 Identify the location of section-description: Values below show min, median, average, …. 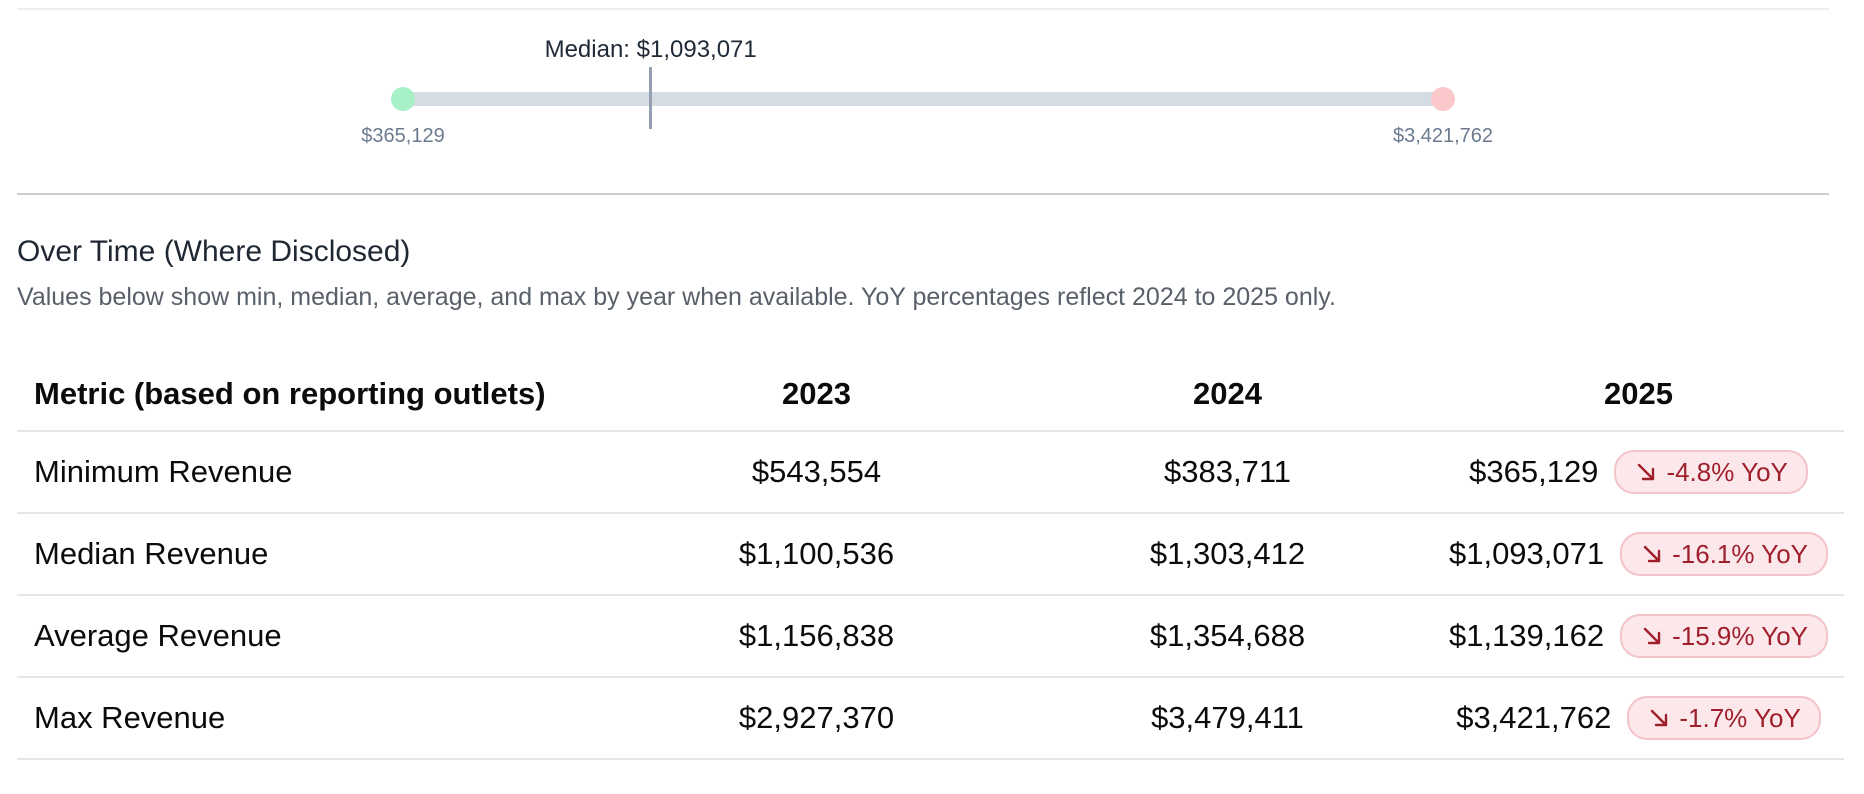
(676, 297).